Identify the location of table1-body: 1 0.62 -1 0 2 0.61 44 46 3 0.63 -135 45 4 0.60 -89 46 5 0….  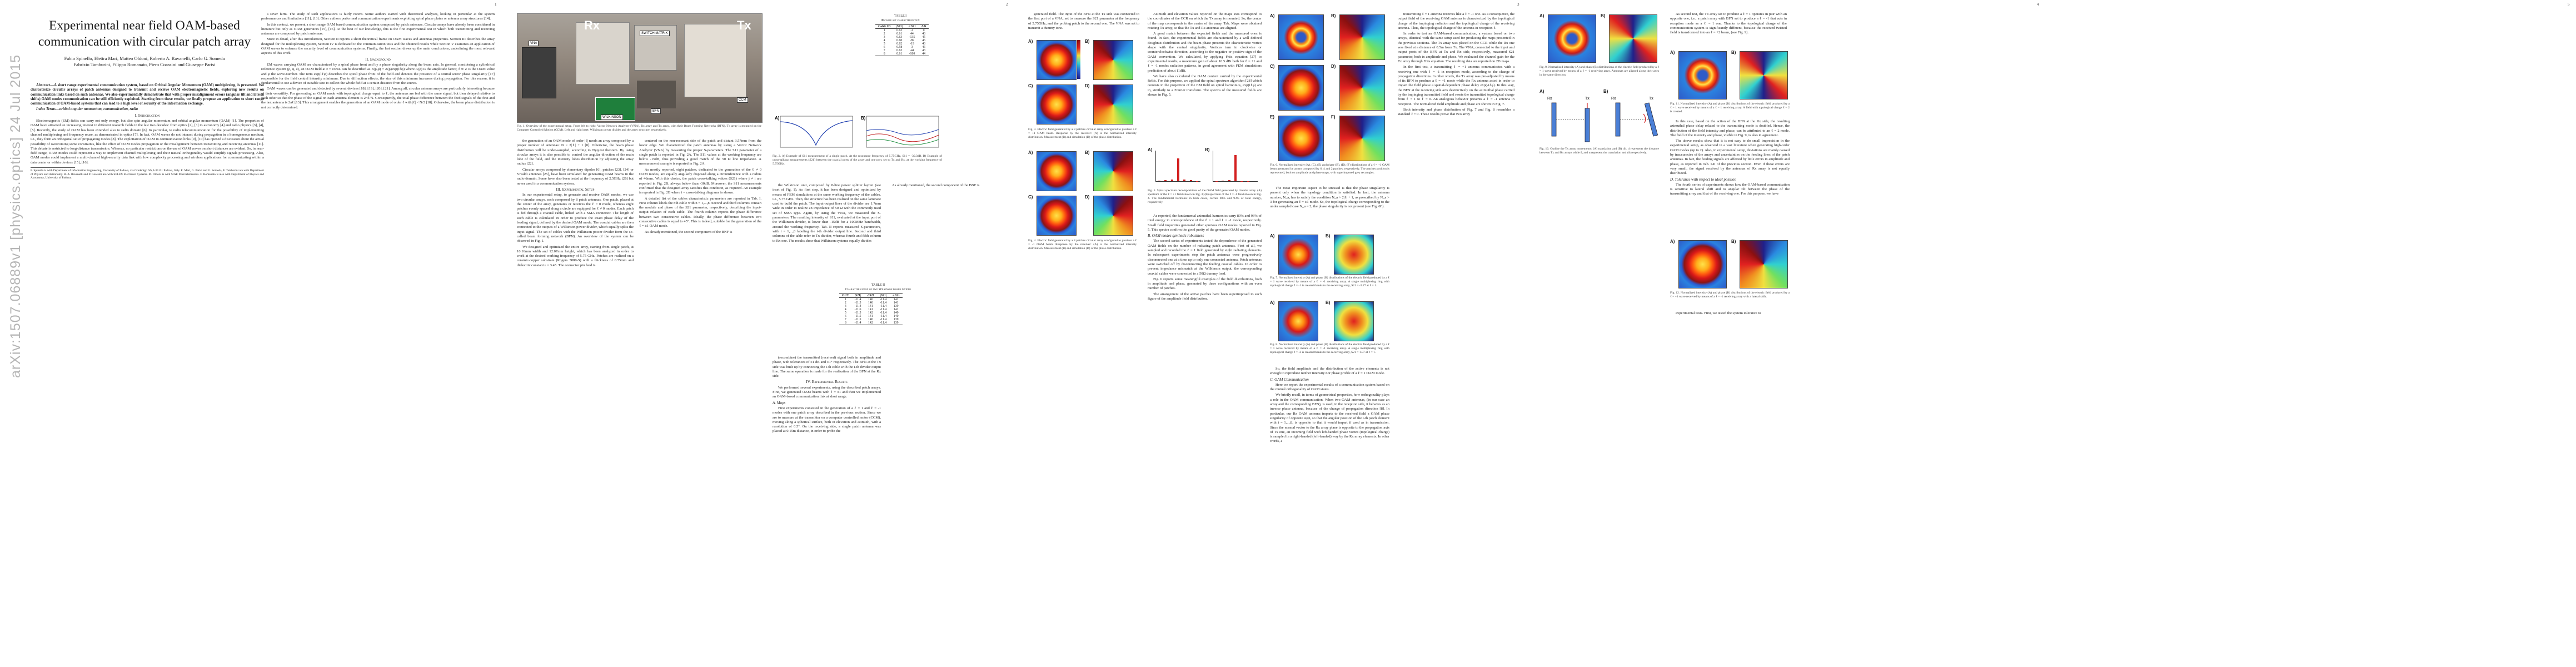
(902, 42).